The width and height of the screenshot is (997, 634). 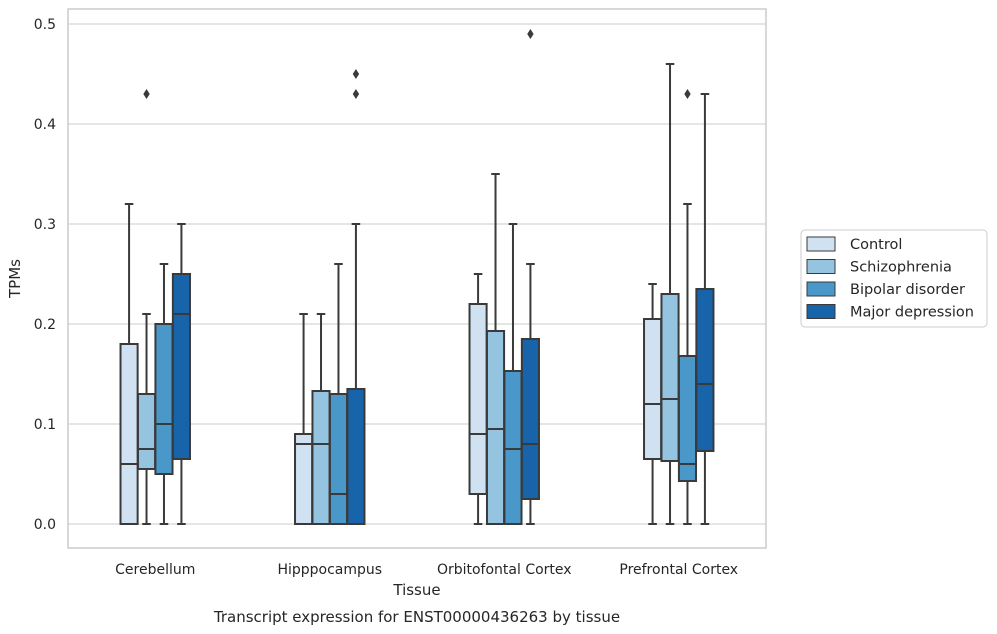 What do you see at coordinates (45, 275) in the screenshot?
I see `y-axis-ticks: 0.0 0.1 0.2 0.3 0.4 0.5` at bounding box center [45, 275].